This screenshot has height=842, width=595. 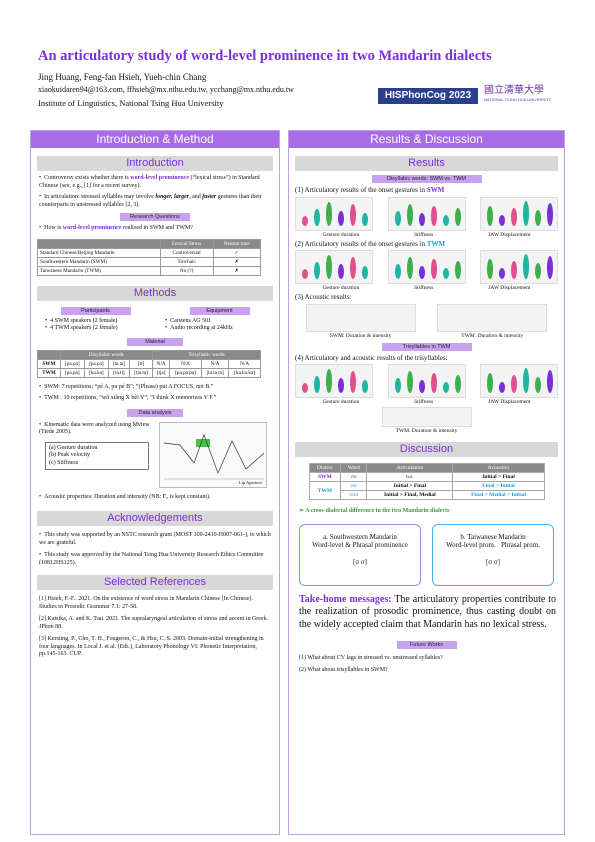 I want to click on trace-line, so click(x=214, y=453).